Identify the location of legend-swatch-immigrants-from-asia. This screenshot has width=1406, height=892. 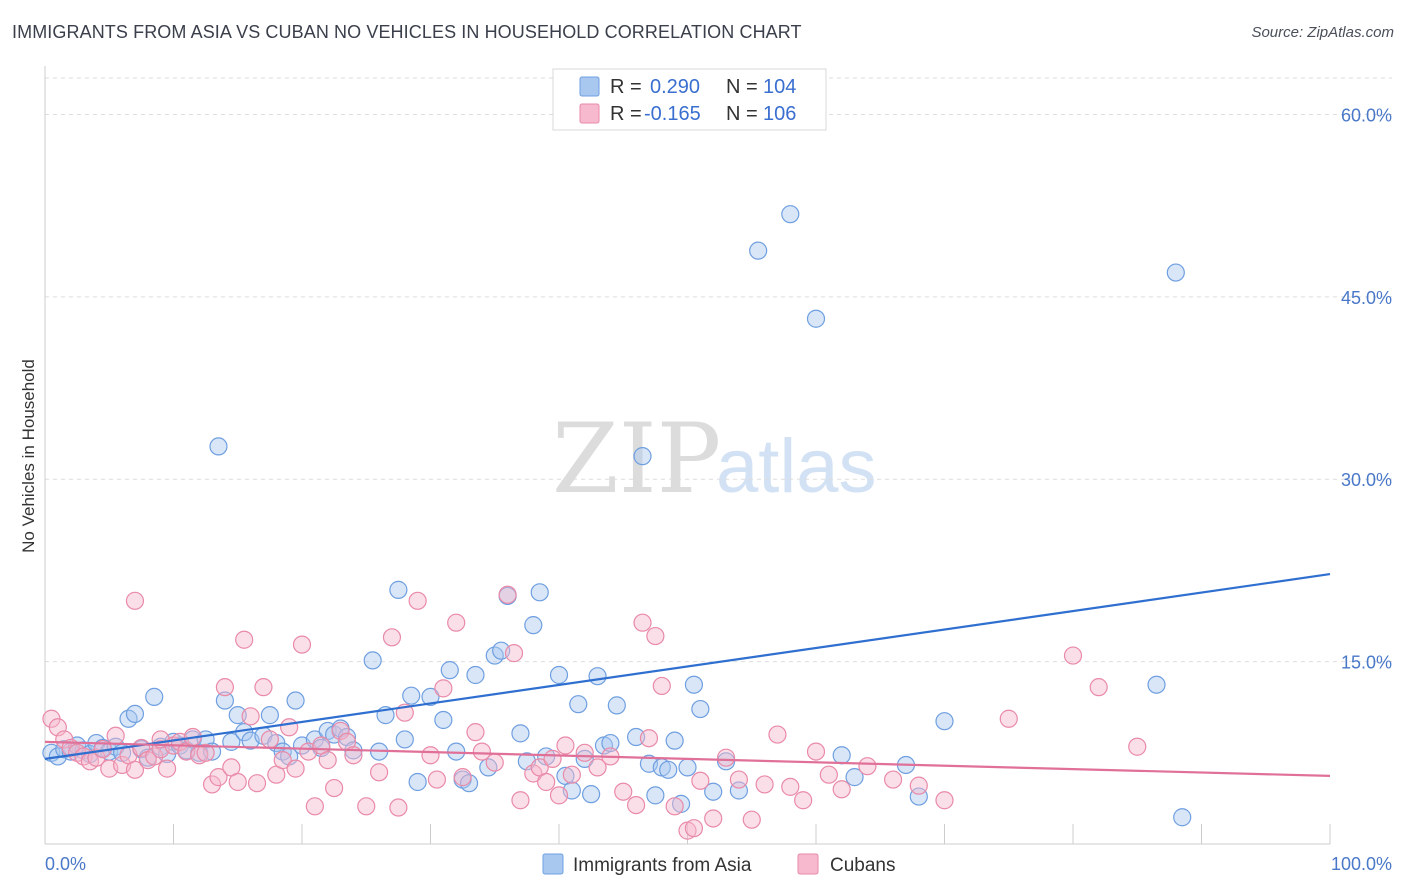
(553, 864).